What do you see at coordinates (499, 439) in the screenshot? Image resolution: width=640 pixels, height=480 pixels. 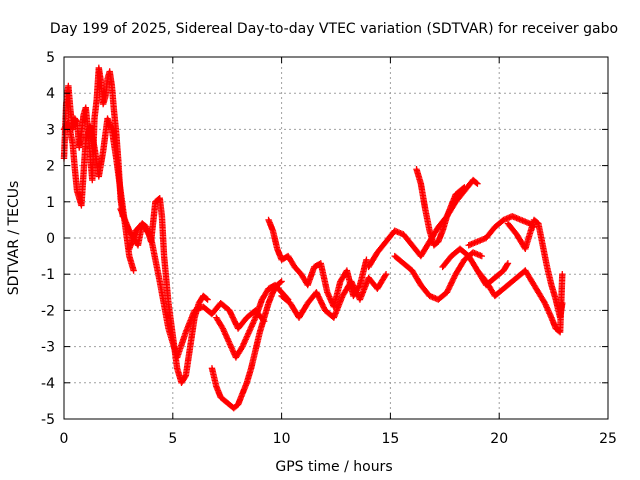 I see `x-tick-label: 20` at bounding box center [499, 439].